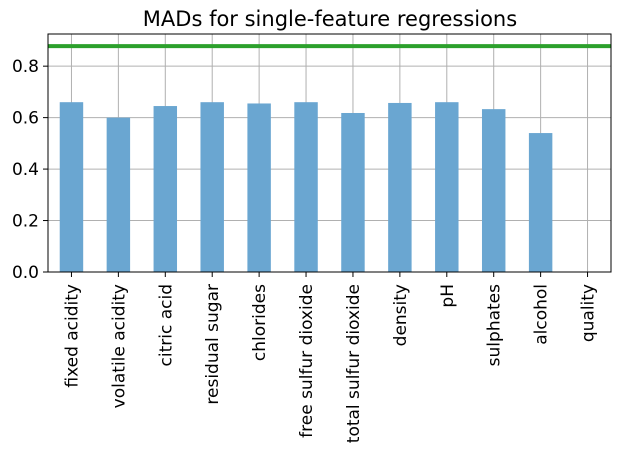  What do you see at coordinates (119, 346) in the screenshot?
I see `x-tick-label: volatile acidity` at bounding box center [119, 346].